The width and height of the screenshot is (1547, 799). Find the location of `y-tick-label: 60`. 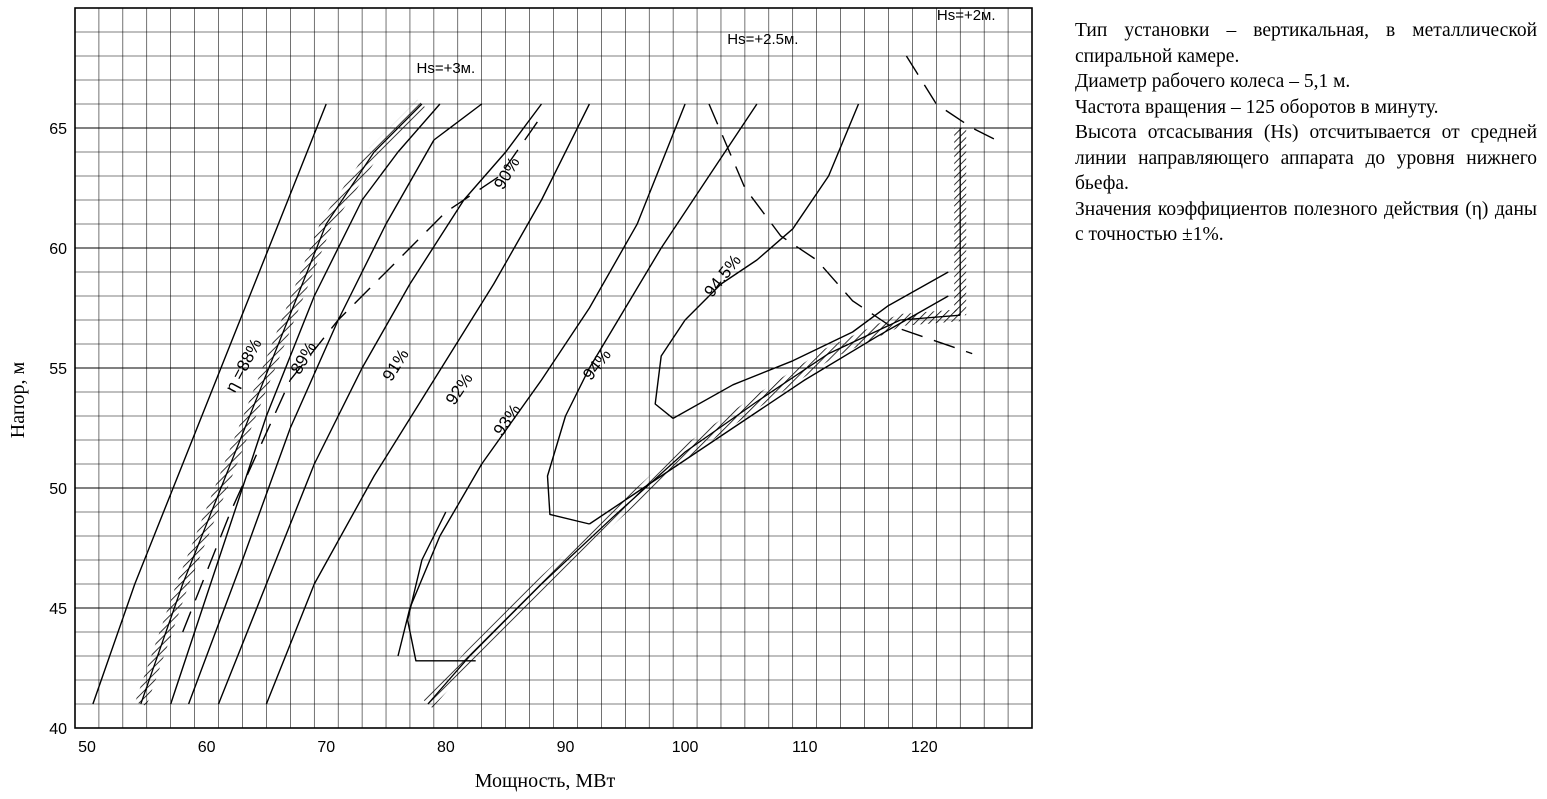

y-tick-label: 60 is located at coordinates (58, 249).